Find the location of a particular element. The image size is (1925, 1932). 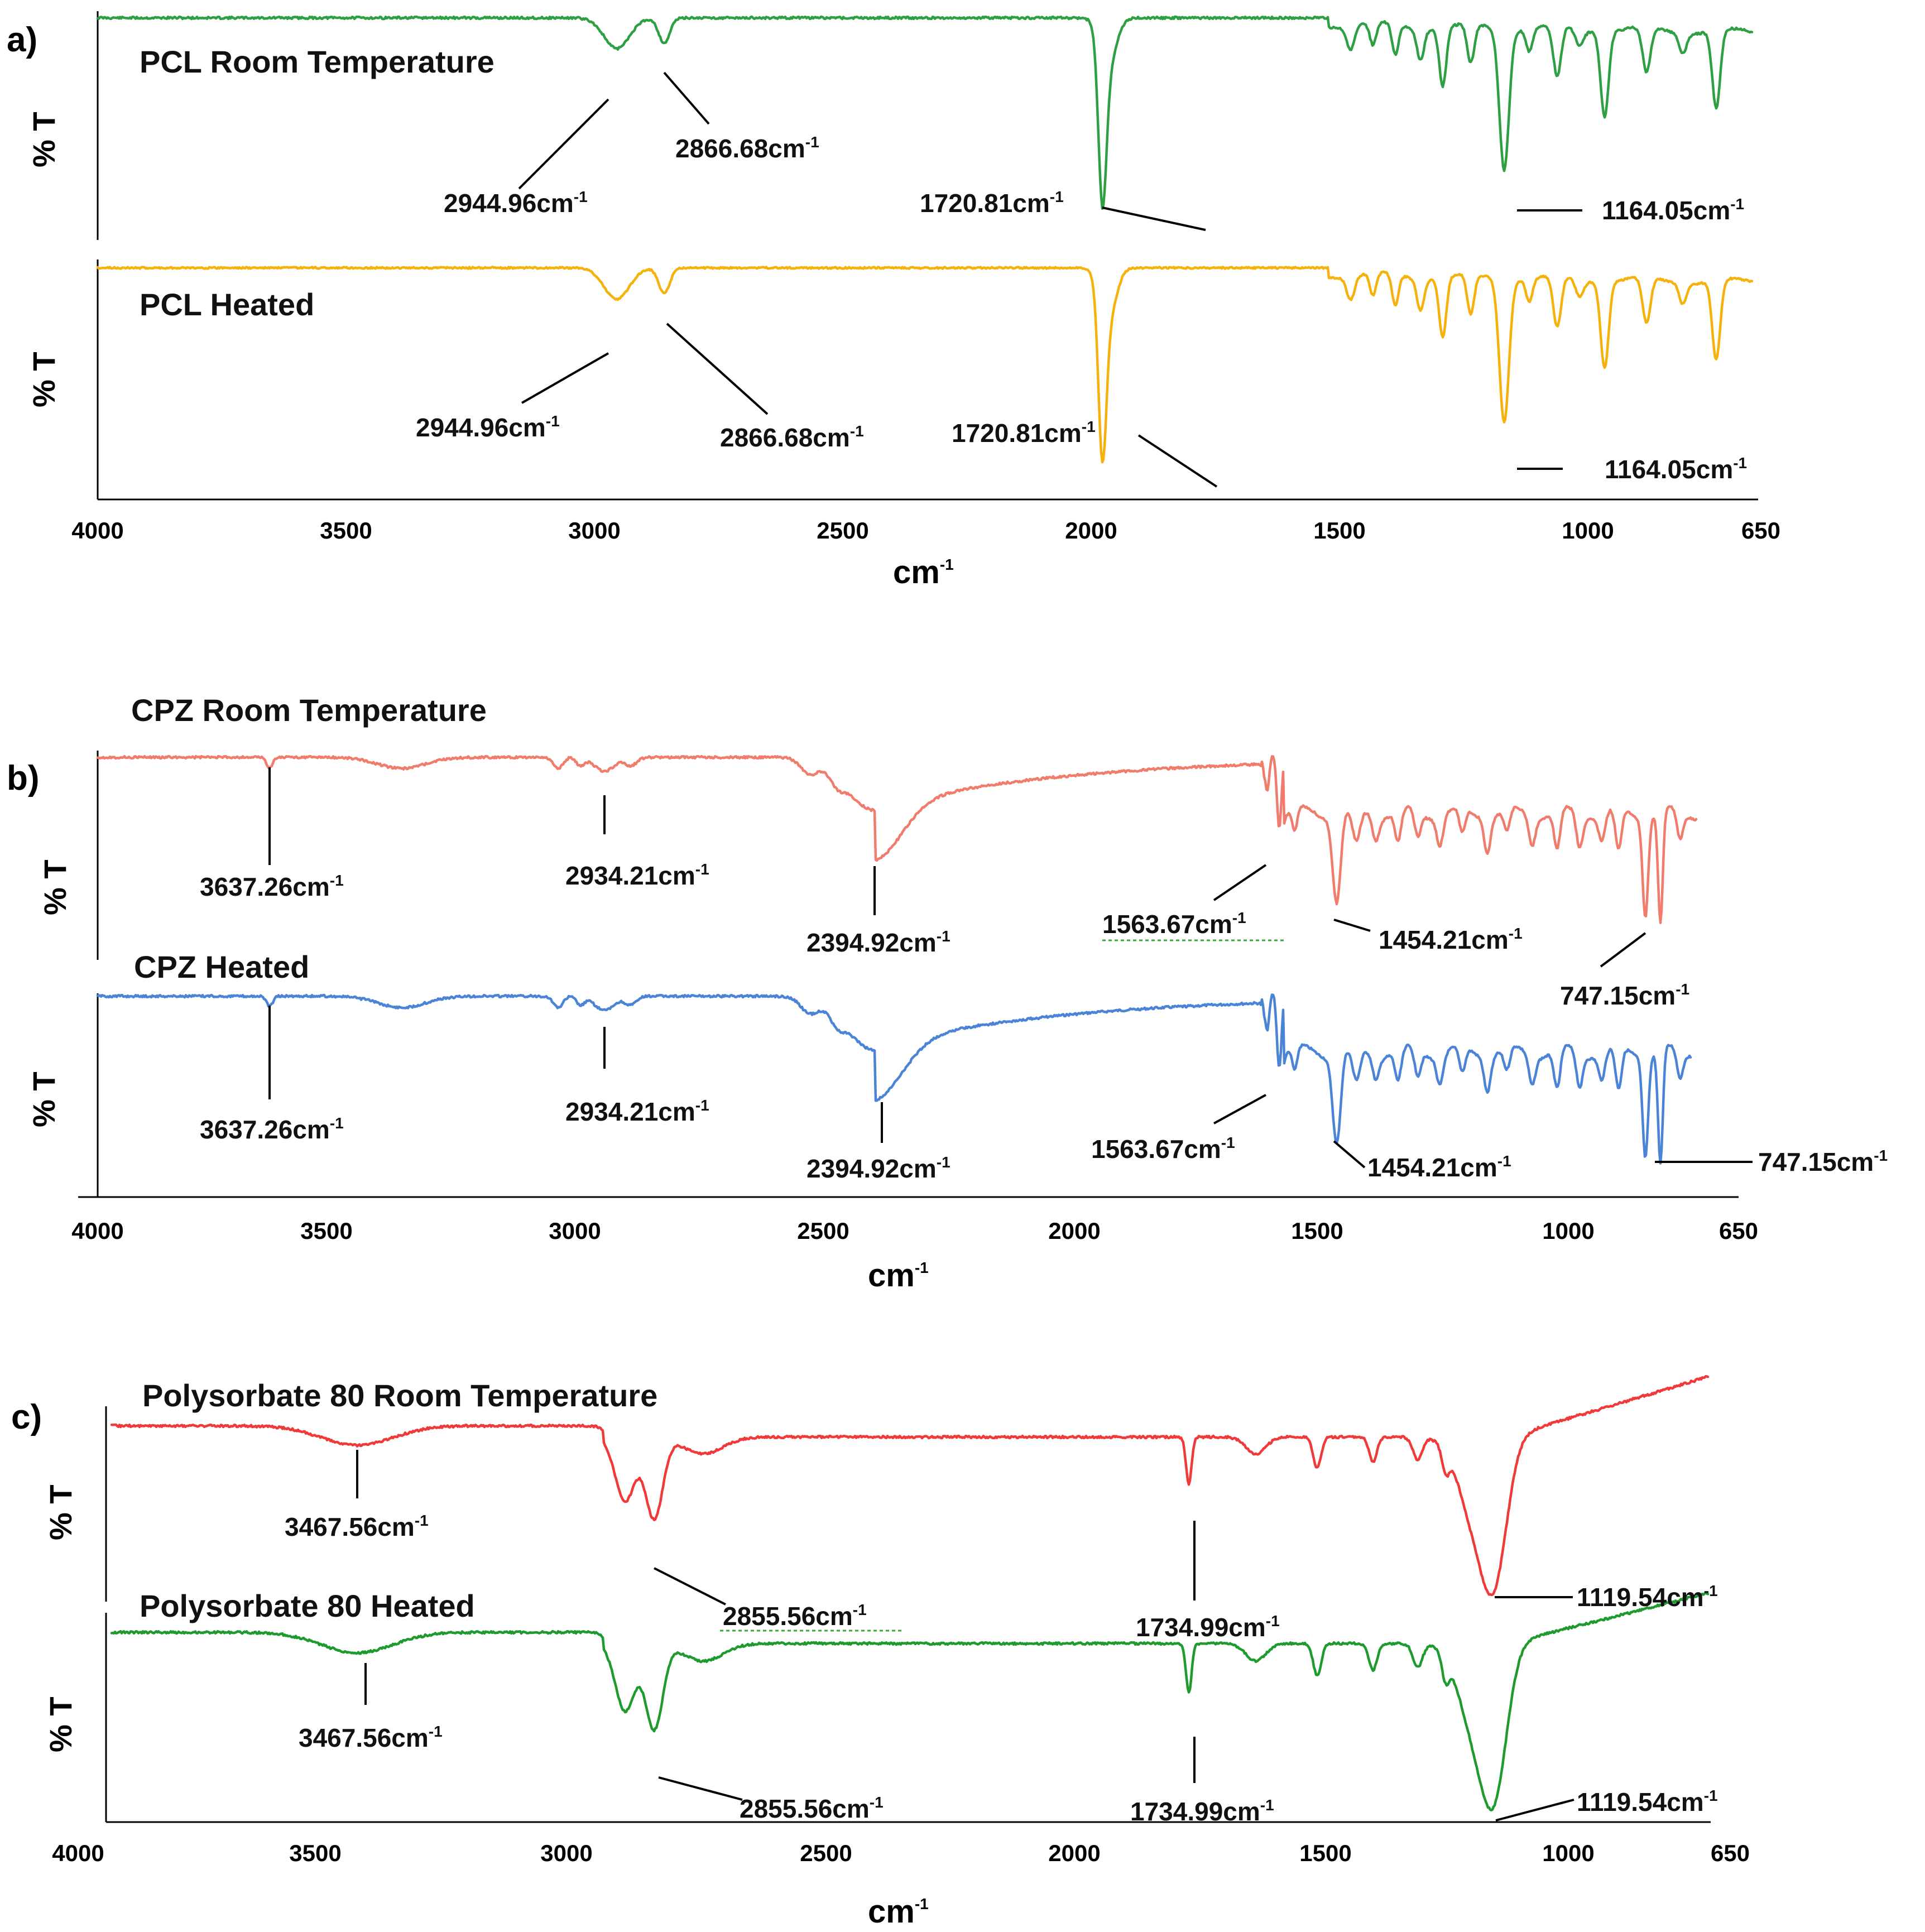

panel-b-bottom-ylabel: % T is located at coordinates (44, 1099).